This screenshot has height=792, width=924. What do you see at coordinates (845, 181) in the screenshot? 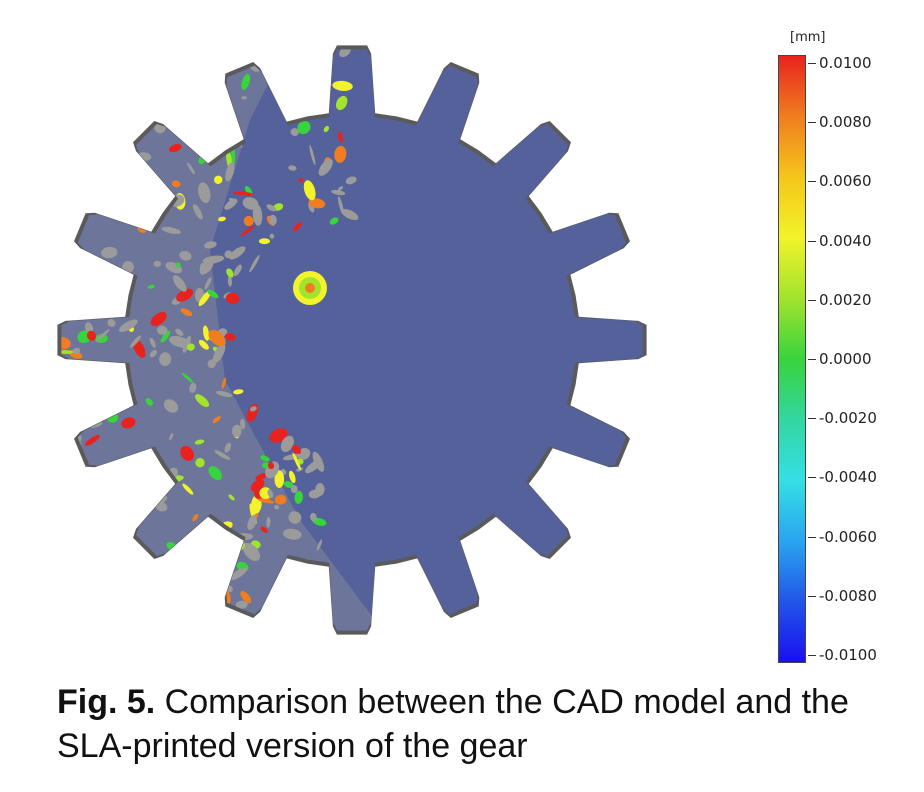
I see `colorbar-tick-label: 0.0060` at bounding box center [845, 181].